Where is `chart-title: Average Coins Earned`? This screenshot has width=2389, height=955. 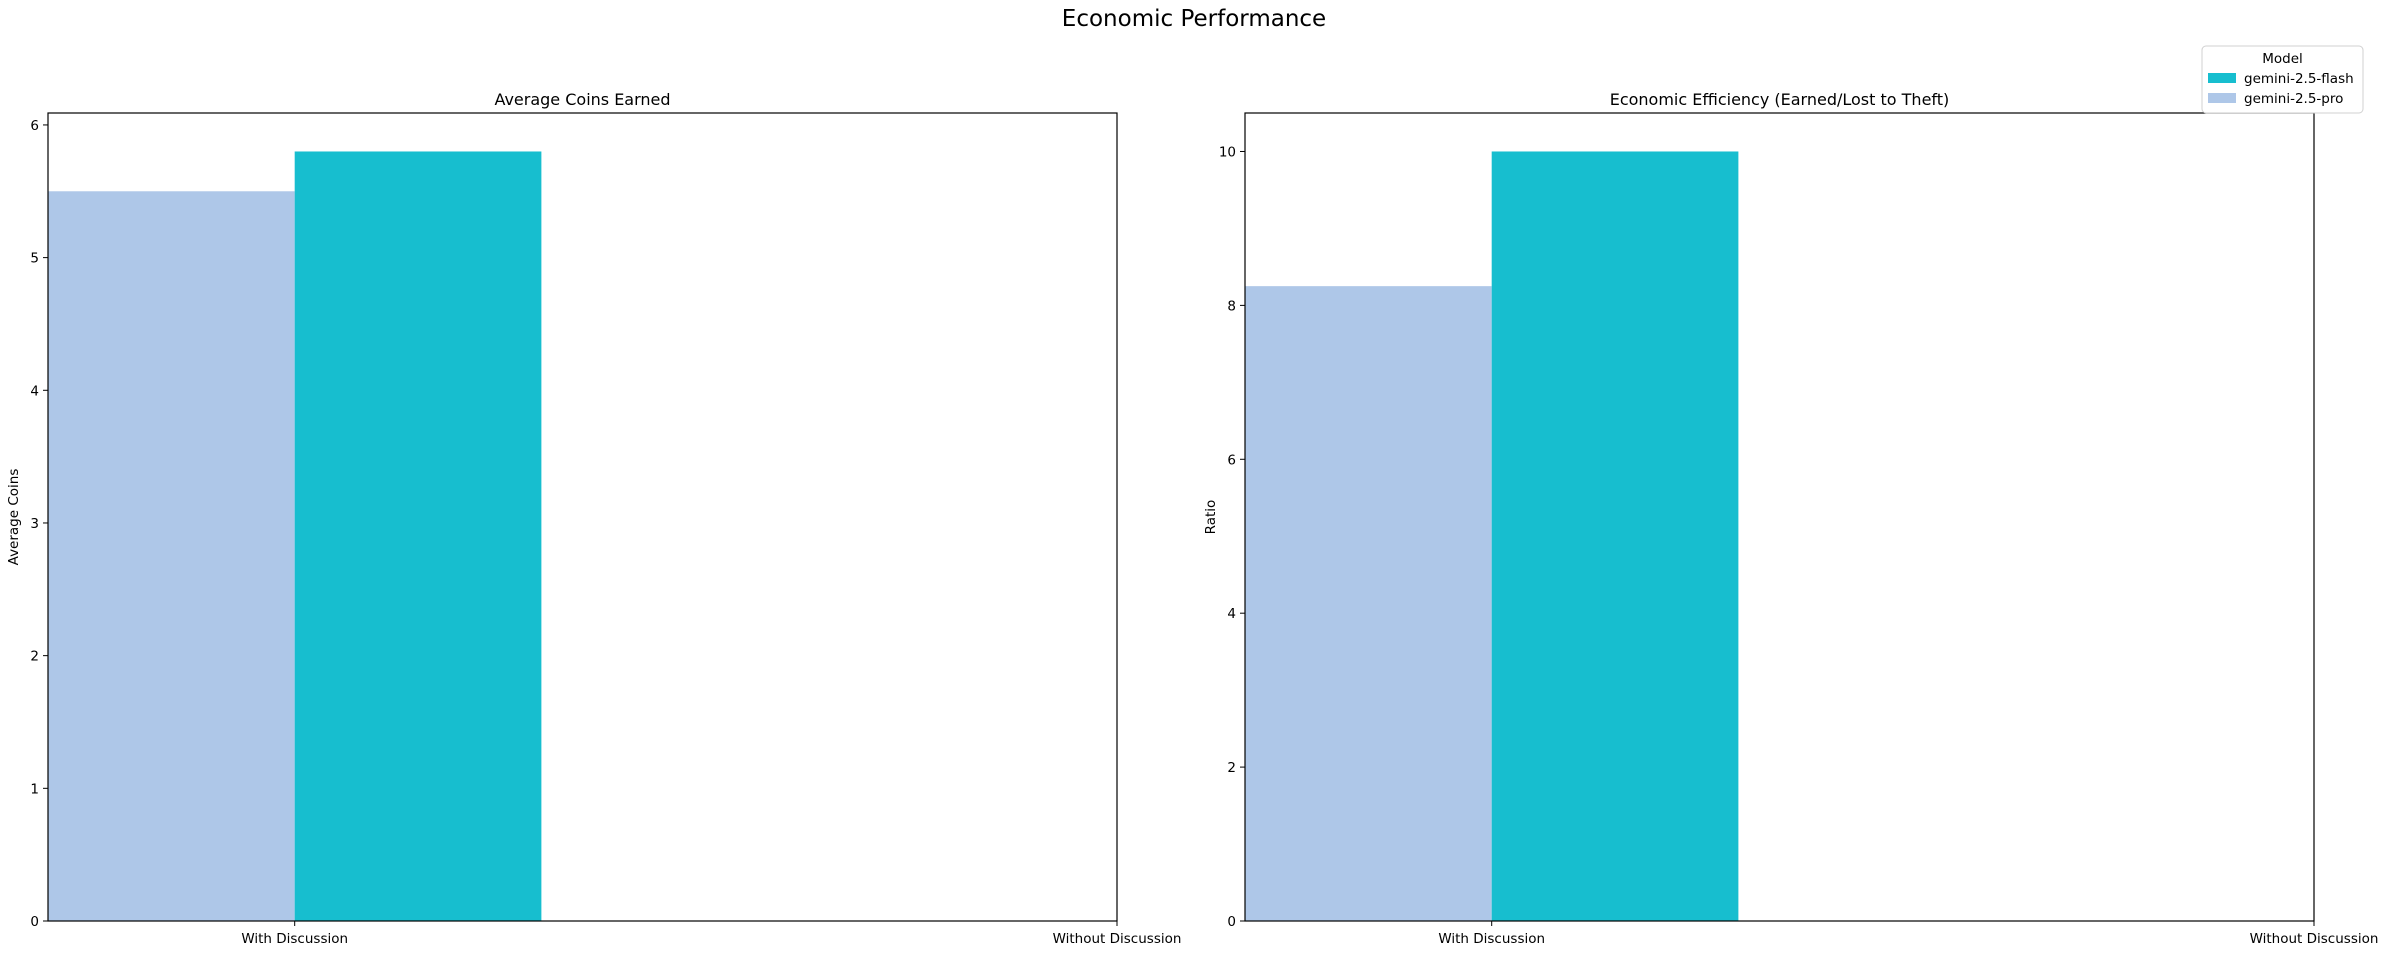
chart-title: Average Coins Earned is located at coordinates (582, 99).